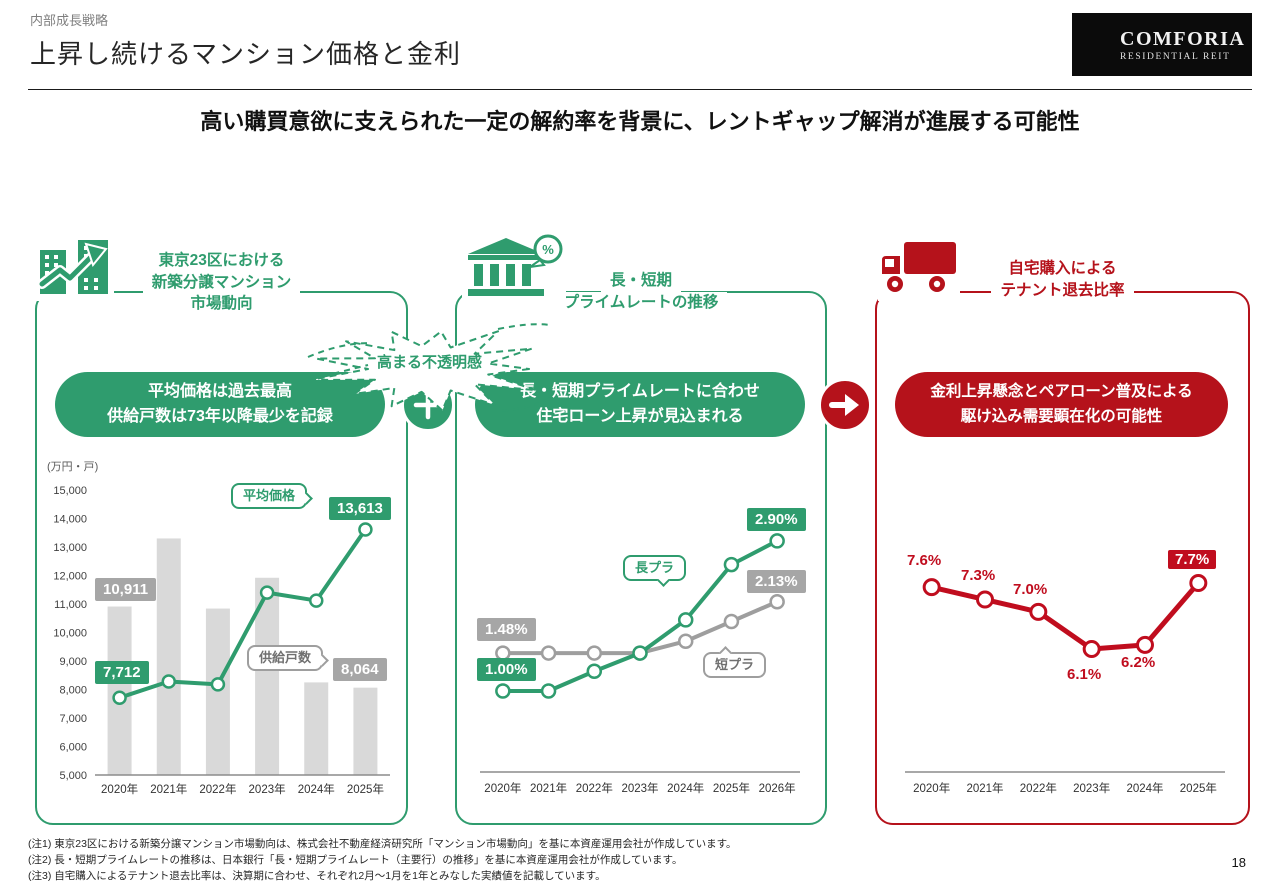 Image resolution: width=1280 pixels, height=886 pixels. Describe the element at coordinates (776, 519) in the screenshot. I see `long-rate-end-value: 2.90%` at that location.